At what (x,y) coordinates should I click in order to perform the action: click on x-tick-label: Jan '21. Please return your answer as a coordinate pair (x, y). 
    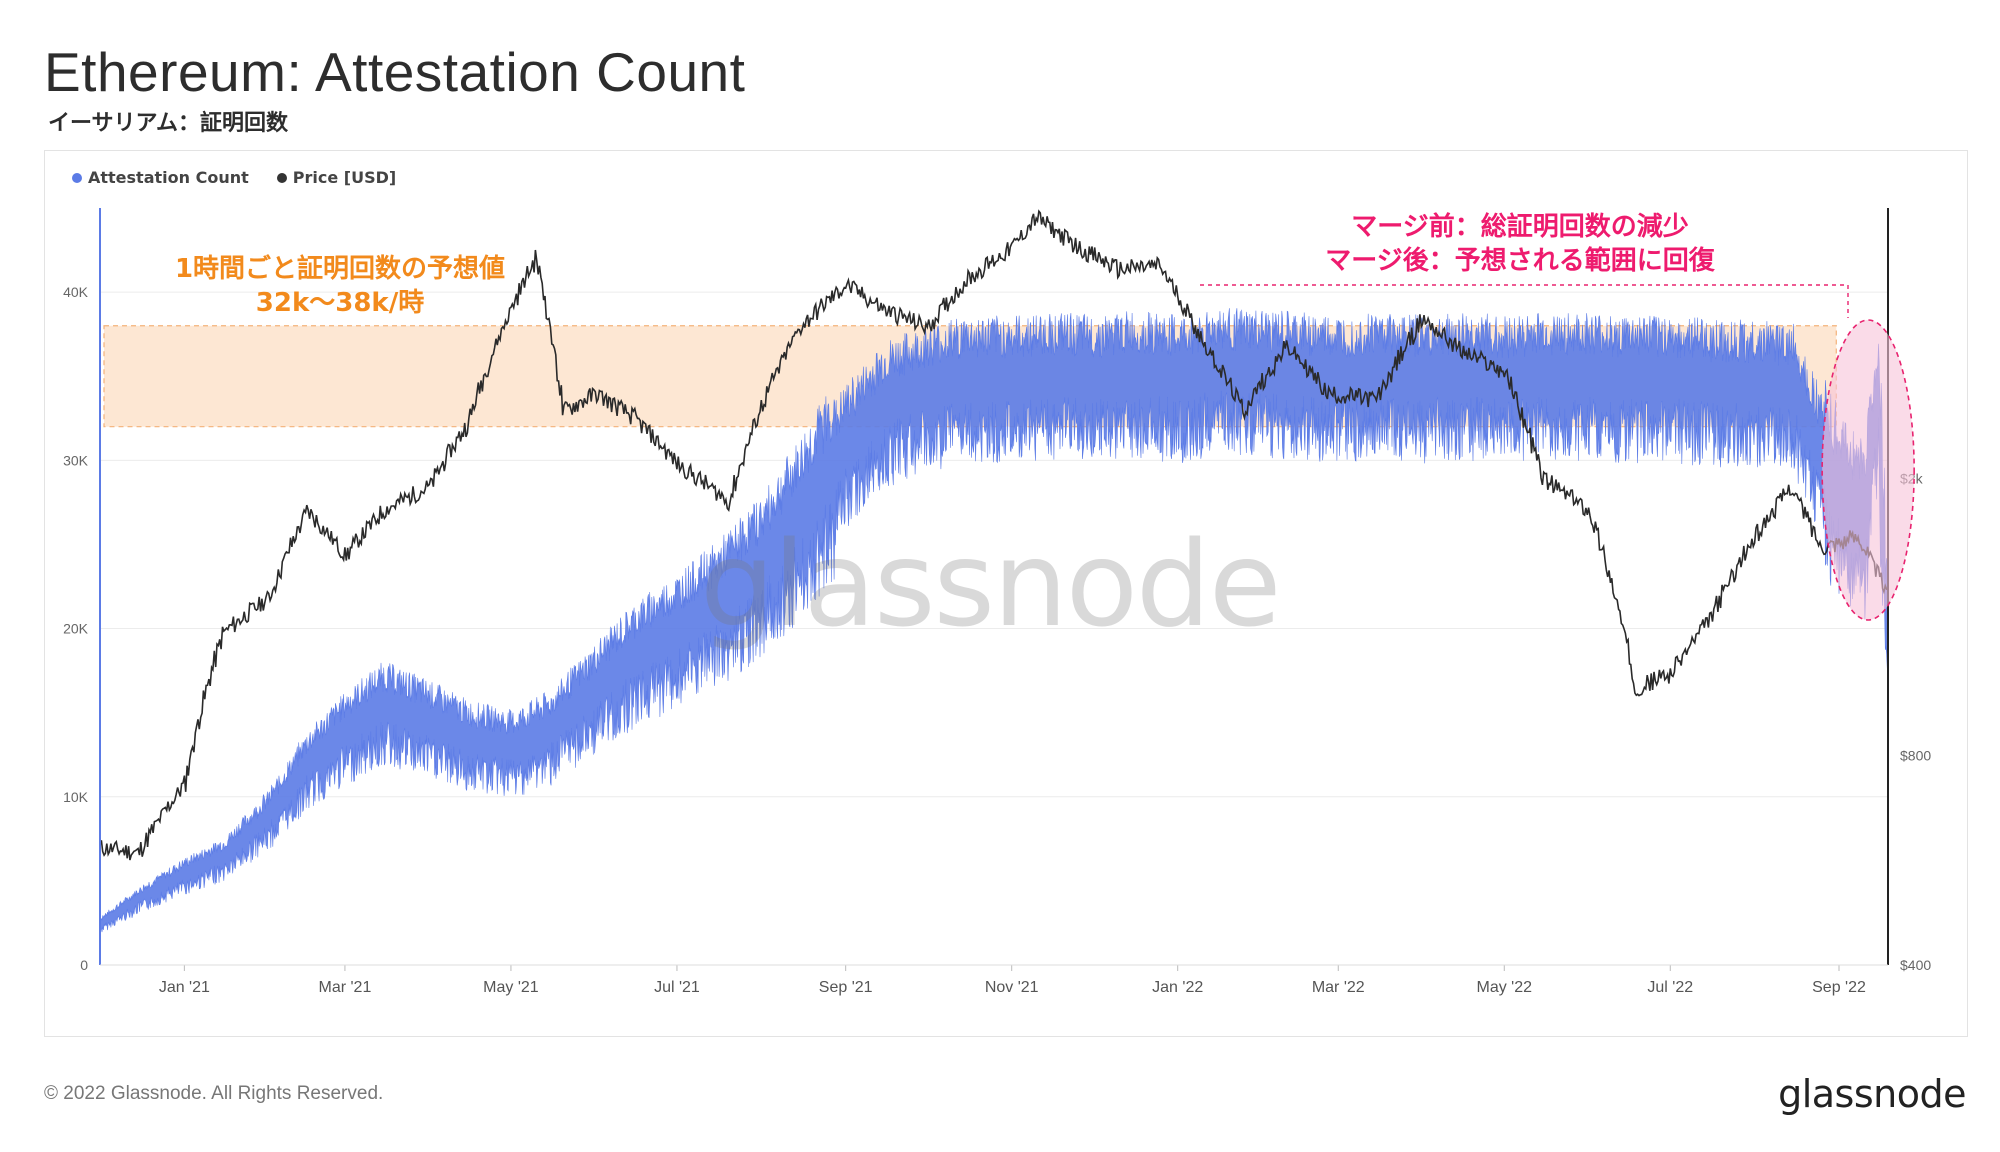
    Looking at the image, I should click on (184, 987).